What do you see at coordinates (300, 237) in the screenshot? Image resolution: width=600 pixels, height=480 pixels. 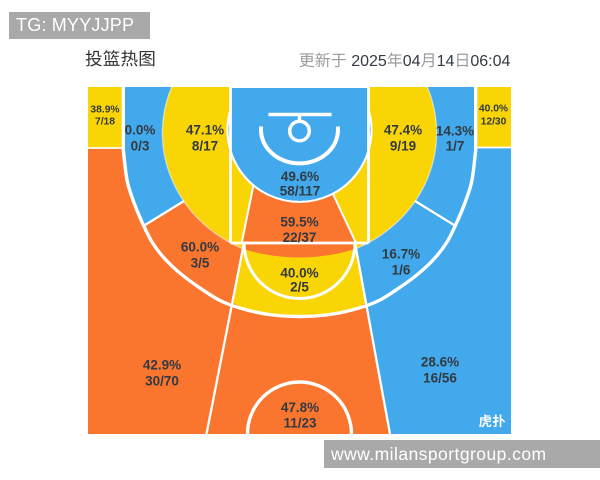 I see `svg-text: 22/37` at bounding box center [300, 237].